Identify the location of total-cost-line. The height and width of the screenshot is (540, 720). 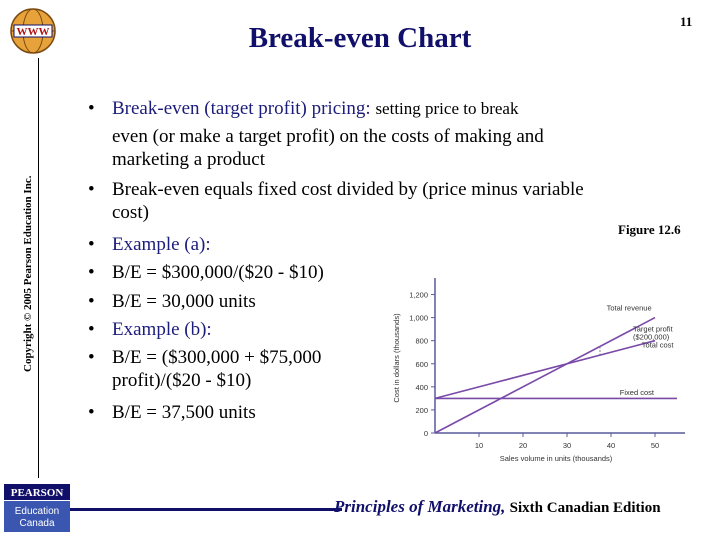
(545, 369).